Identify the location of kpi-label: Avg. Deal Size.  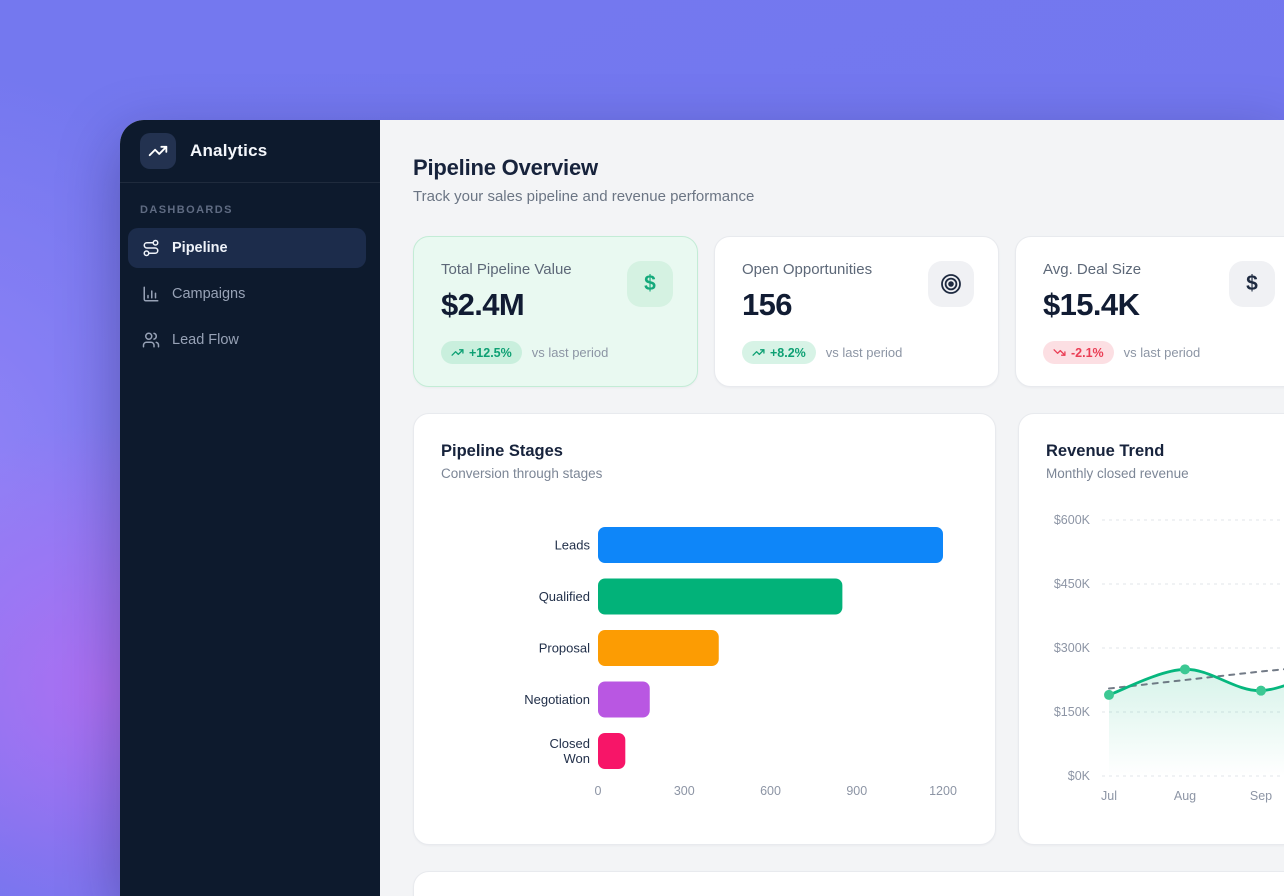
(1092, 269).